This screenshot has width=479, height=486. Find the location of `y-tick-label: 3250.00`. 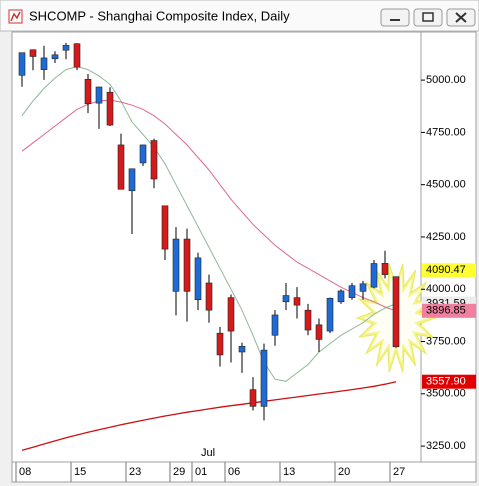

y-tick-label: 3250.00 is located at coordinates (446, 446).